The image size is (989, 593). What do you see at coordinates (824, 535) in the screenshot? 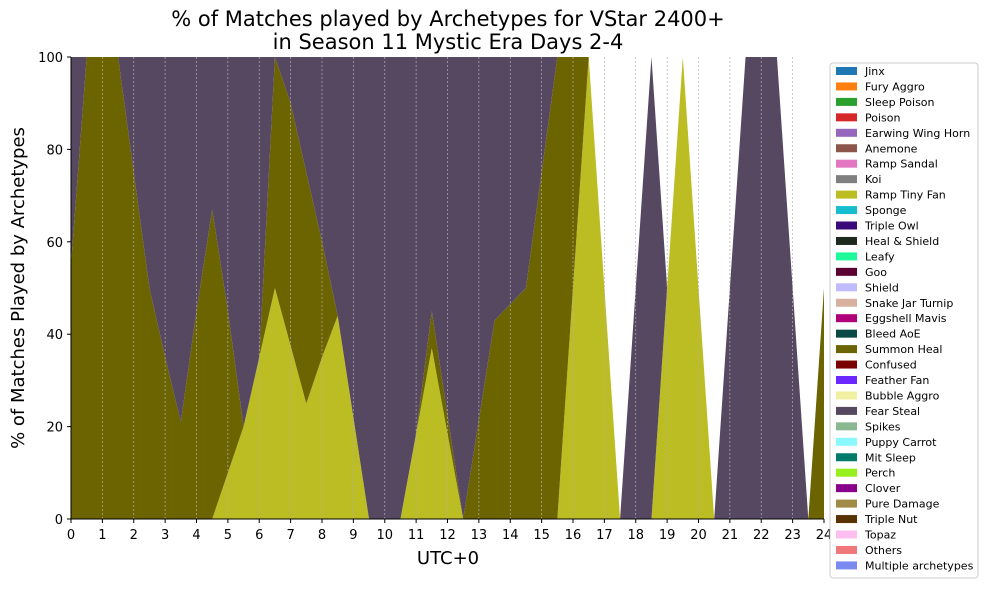
I see `x-tick-label-24: 24` at bounding box center [824, 535].